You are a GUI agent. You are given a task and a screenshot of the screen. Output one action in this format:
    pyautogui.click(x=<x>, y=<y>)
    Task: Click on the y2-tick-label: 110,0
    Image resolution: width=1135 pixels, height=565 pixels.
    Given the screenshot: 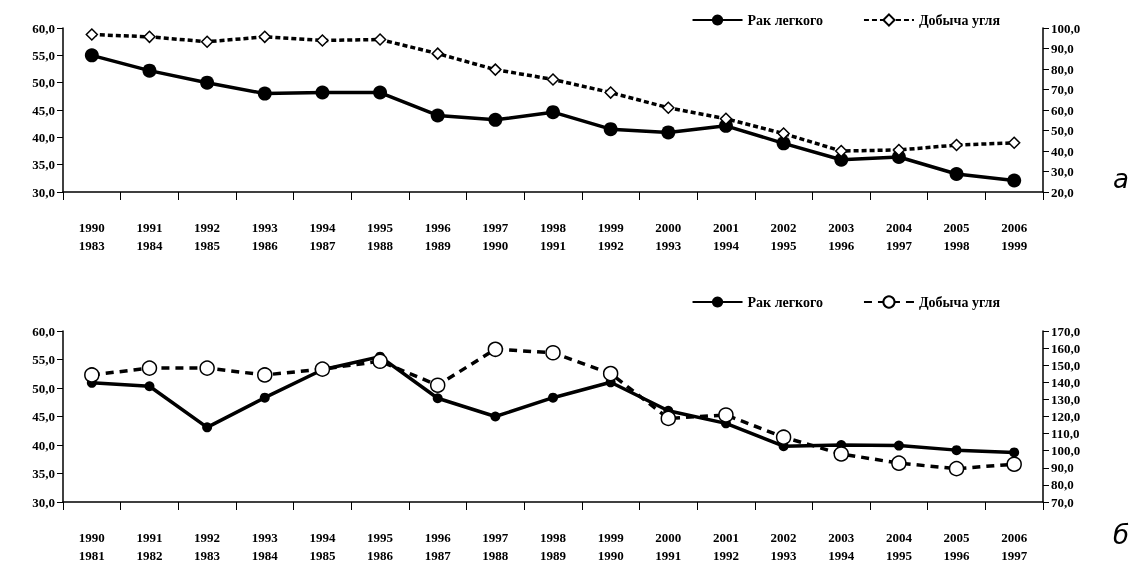 What is the action you would take?
    pyautogui.click(x=1065, y=434)
    